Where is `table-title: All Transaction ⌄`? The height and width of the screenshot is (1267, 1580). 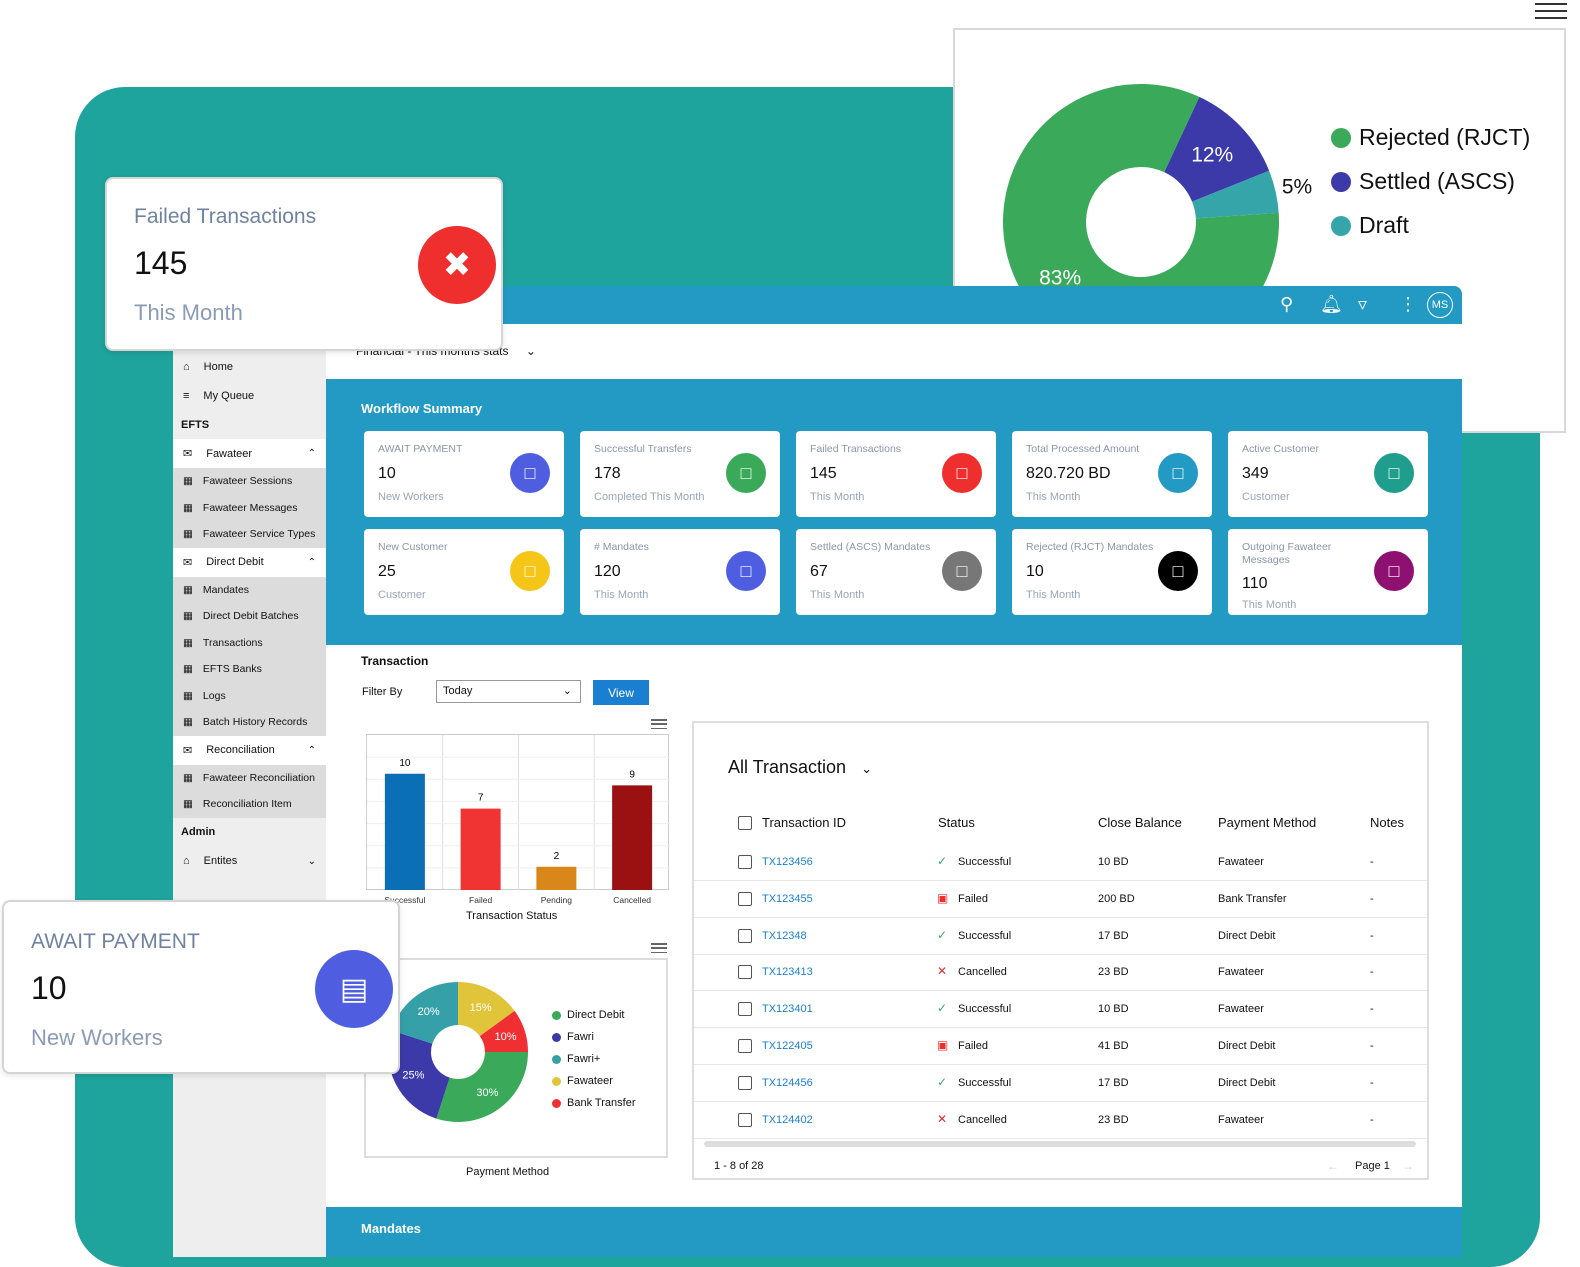 table-title: All Transaction ⌄ is located at coordinates (800, 767).